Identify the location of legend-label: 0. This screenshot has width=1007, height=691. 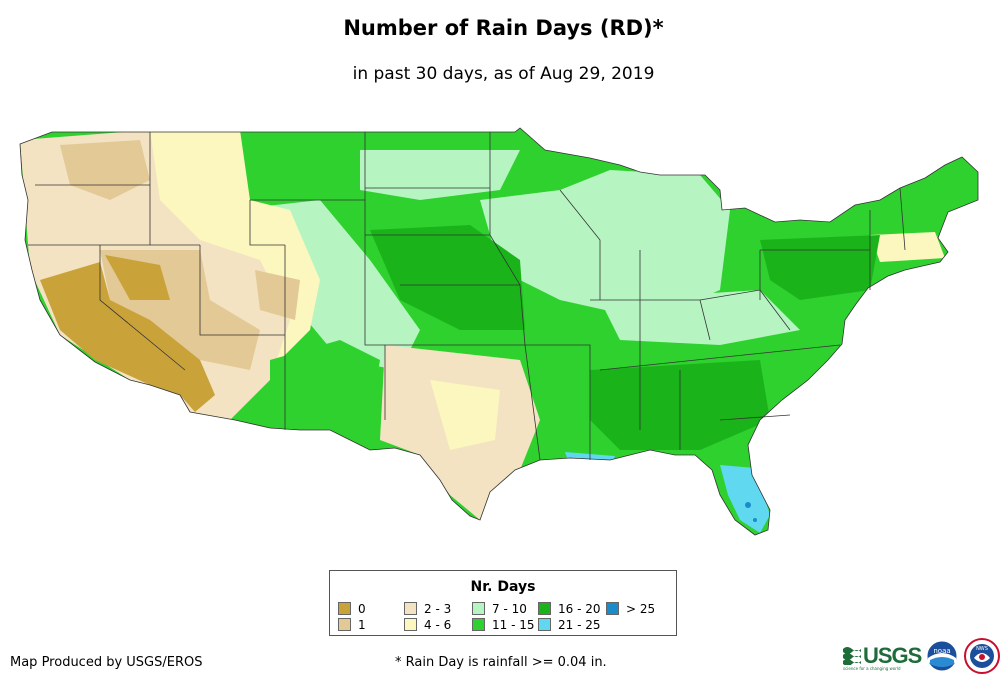
(362, 609).